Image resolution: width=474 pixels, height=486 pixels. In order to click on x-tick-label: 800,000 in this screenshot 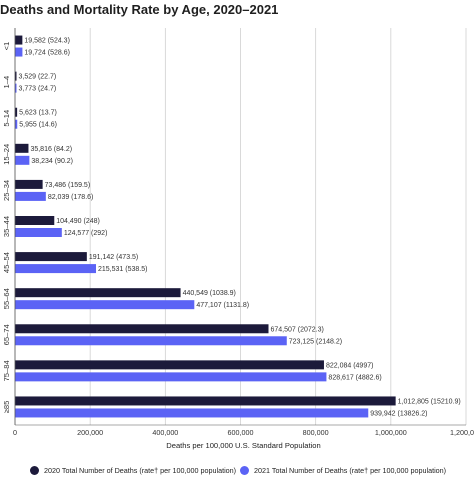, I will do `click(316, 432)`.